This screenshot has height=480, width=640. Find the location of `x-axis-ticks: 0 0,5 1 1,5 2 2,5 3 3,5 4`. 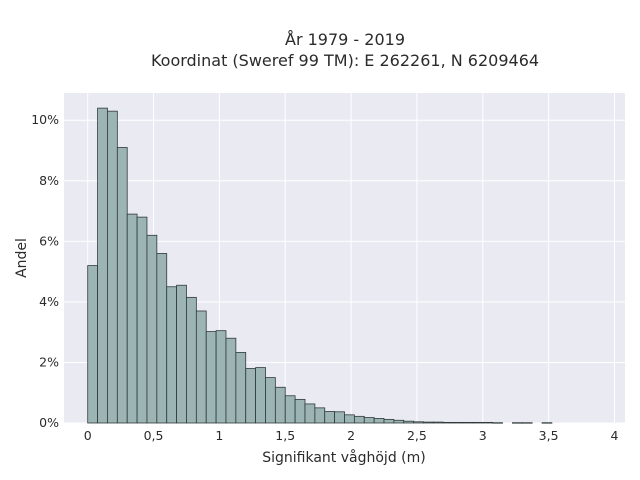

x-axis-ticks: 0 0,5 1 1,5 2 2,5 3 3,5 4 is located at coordinates (351, 435).